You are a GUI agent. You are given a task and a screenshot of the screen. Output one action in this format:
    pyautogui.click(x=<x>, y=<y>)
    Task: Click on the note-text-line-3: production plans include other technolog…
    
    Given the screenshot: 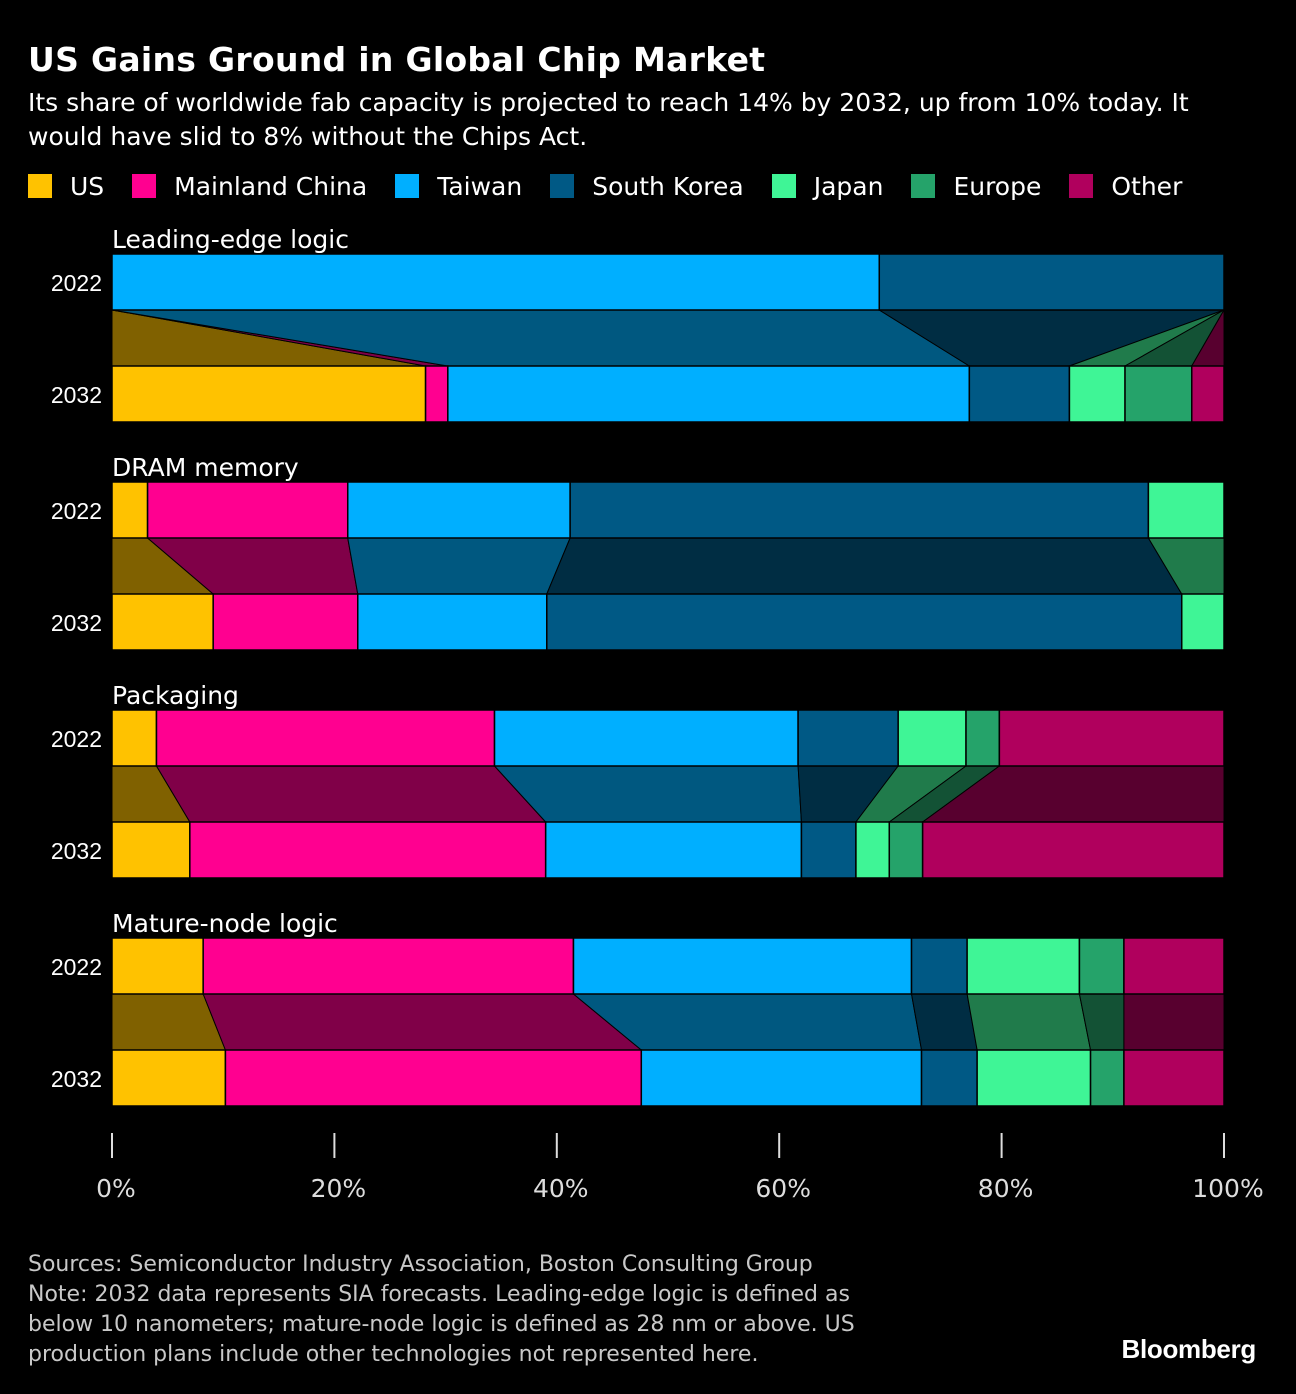 What is the action you would take?
    pyautogui.click(x=393, y=1354)
    